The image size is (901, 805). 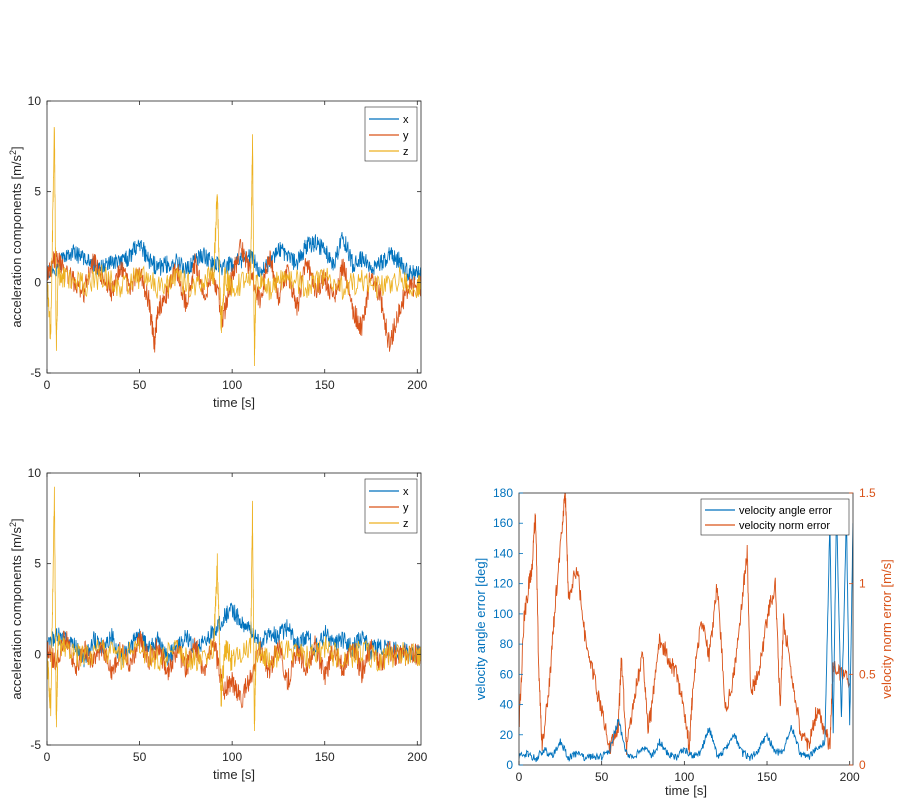 What do you see at coordinates (867, 493) in the screenshot?
I see `y-right-tick-label: 1.5` at bounding box center [867, 493].